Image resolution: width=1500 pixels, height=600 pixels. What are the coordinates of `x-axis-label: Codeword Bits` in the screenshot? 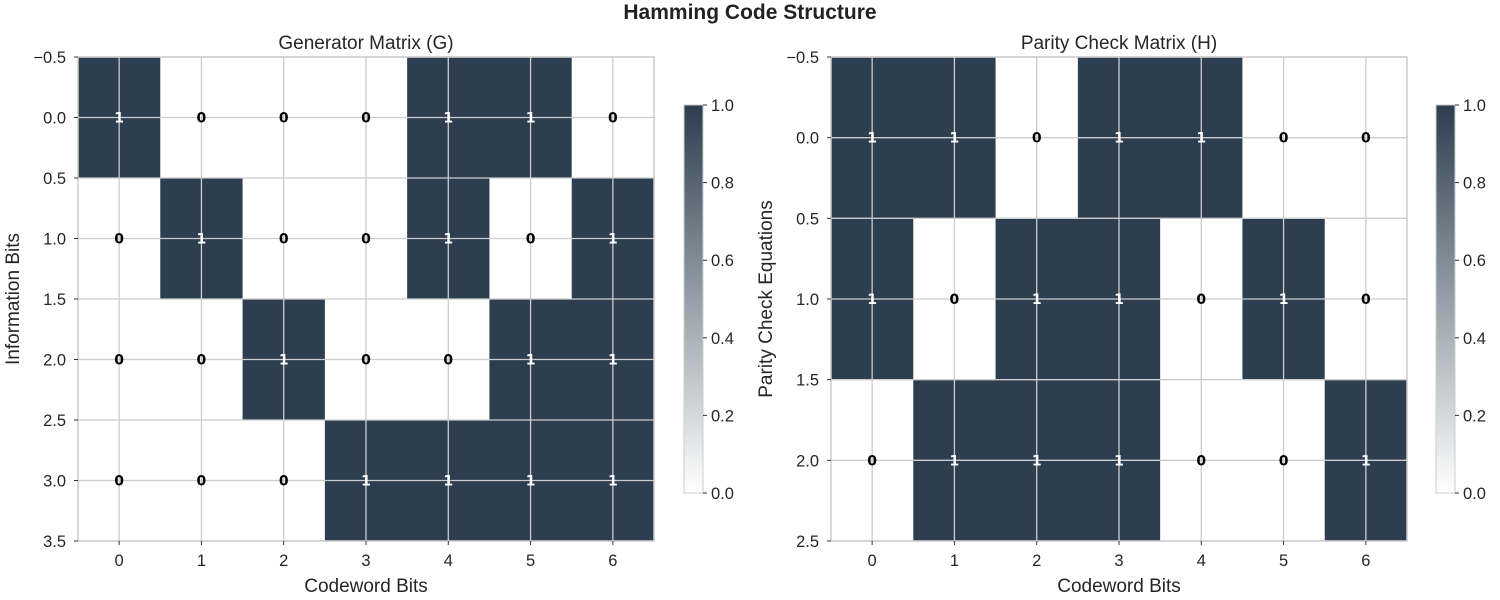 It's located at (366, 586).